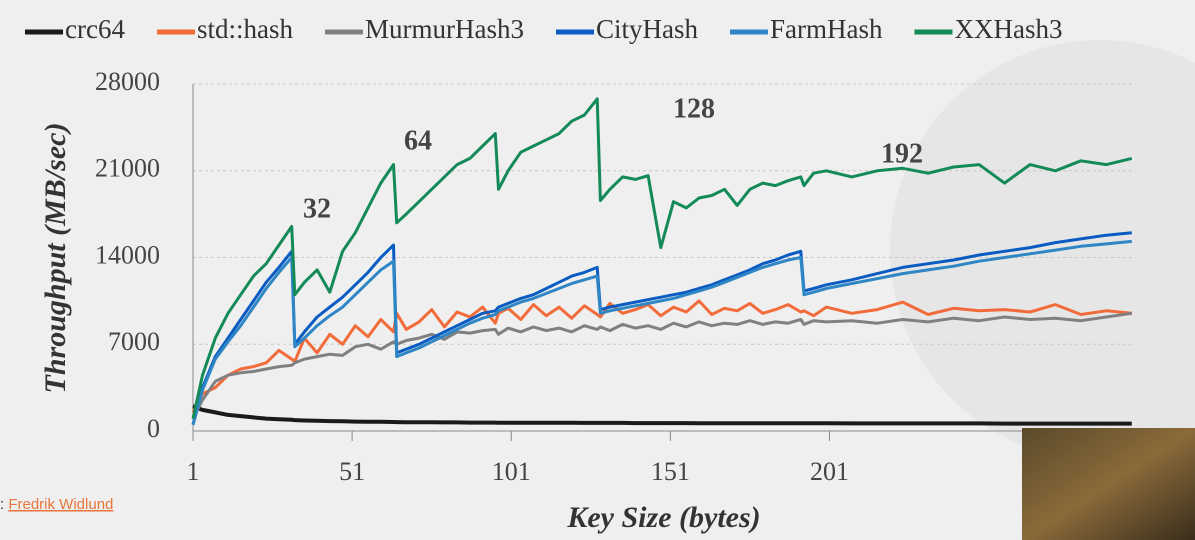 Image resolution: width=1195 pixels, height=540 pixels. What do you see at coordinates (134, 341) in the screenshot?
I see `y-tick-label: 7000` at bounding box center [134, 341].